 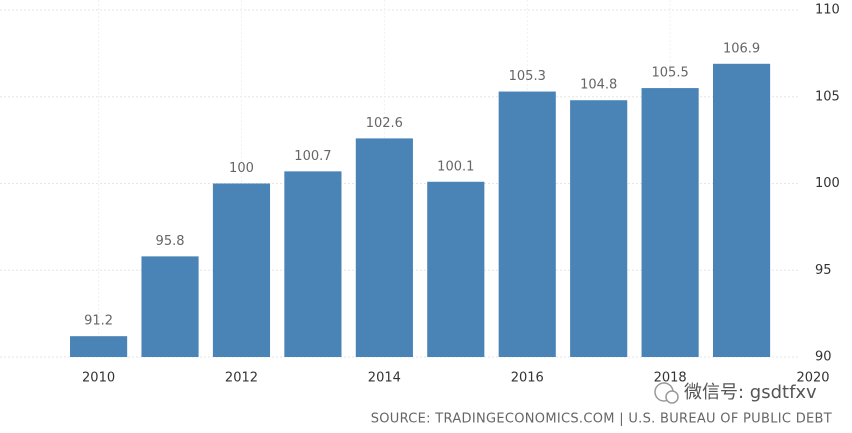 What do you see at coordinates (98, 321) in the screenshot?
I see `value-label: 91.2` at bounding box center [98, 321].